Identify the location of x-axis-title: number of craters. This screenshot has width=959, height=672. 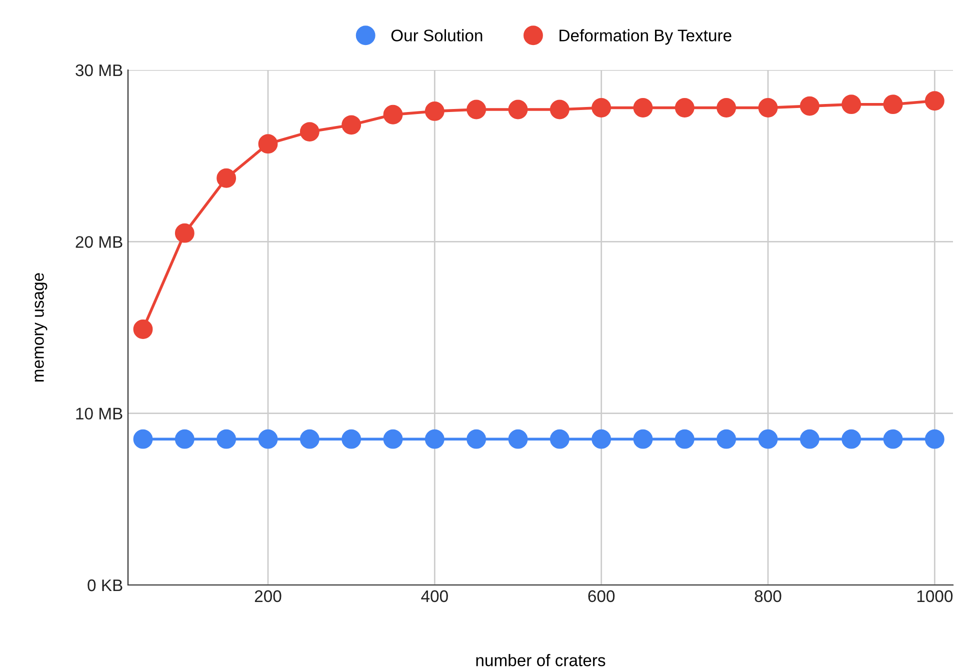
(541, 660).